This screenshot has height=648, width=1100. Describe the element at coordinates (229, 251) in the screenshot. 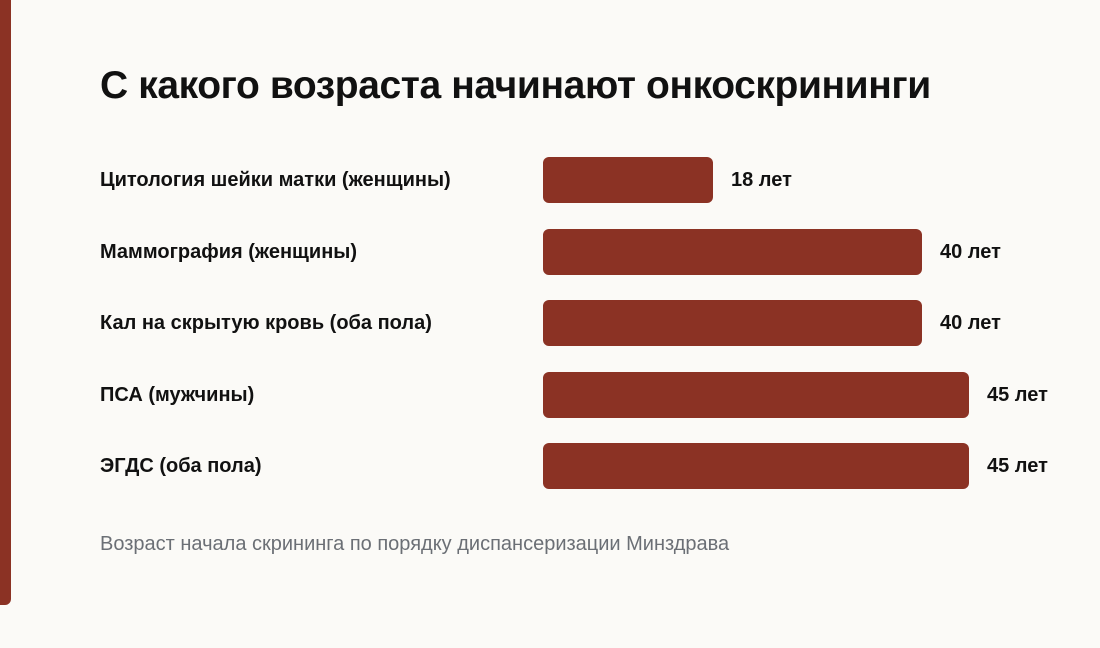

I see `category-label: Маммография (женщины)` at that location.